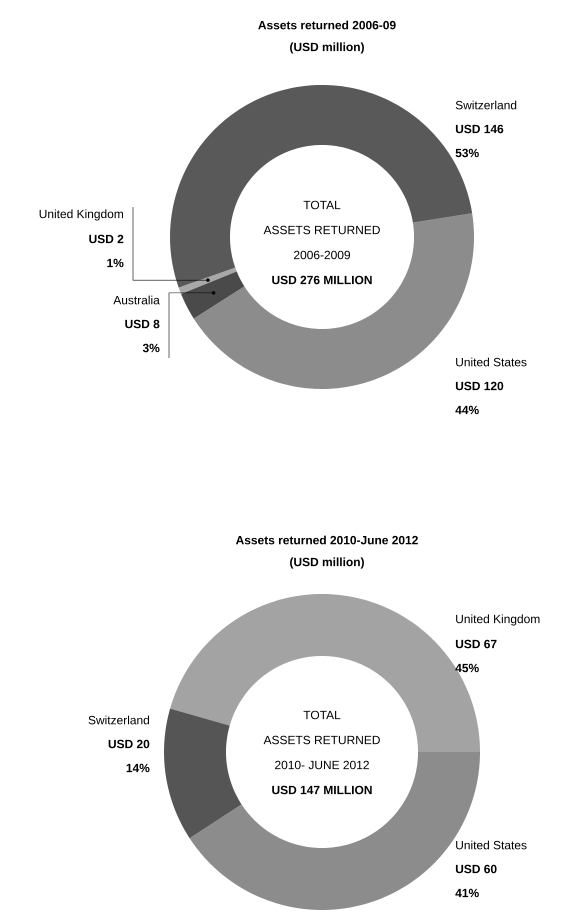 The image size is (566, 922). Describe the element at coordinates (115, 263) in the screenshot. I see `text: 1%` at that location.